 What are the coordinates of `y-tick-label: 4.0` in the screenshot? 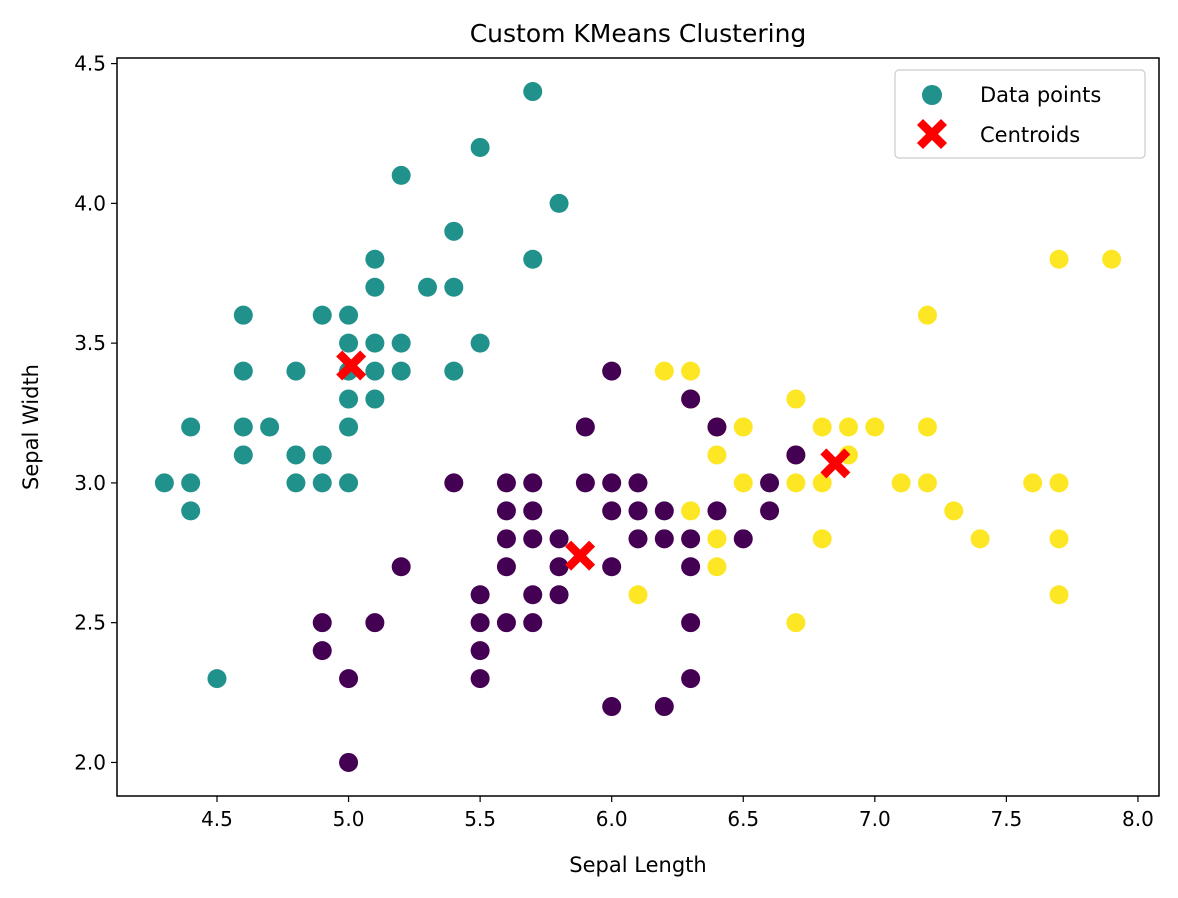 It's located at (90, 203).